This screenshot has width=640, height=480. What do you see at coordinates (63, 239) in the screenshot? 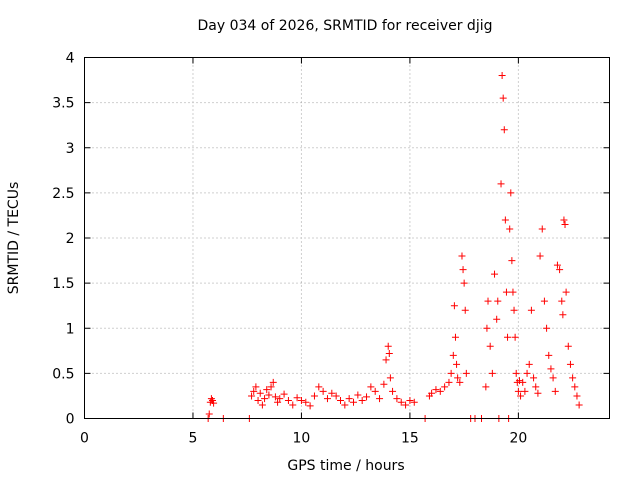
I see `y-tick-labels: 0 0.5 1 1.5 2 2.5 3 3.5 4` at bounding box center [63, 239].